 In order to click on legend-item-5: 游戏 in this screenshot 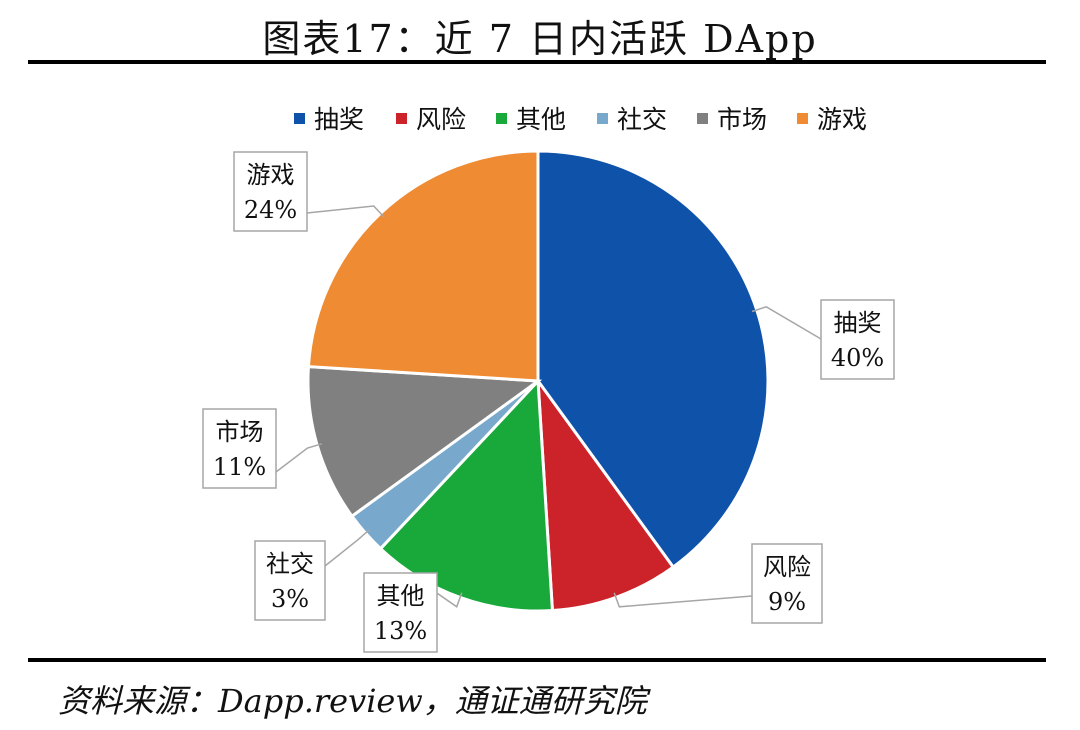, I will do `click(832, 119)`.